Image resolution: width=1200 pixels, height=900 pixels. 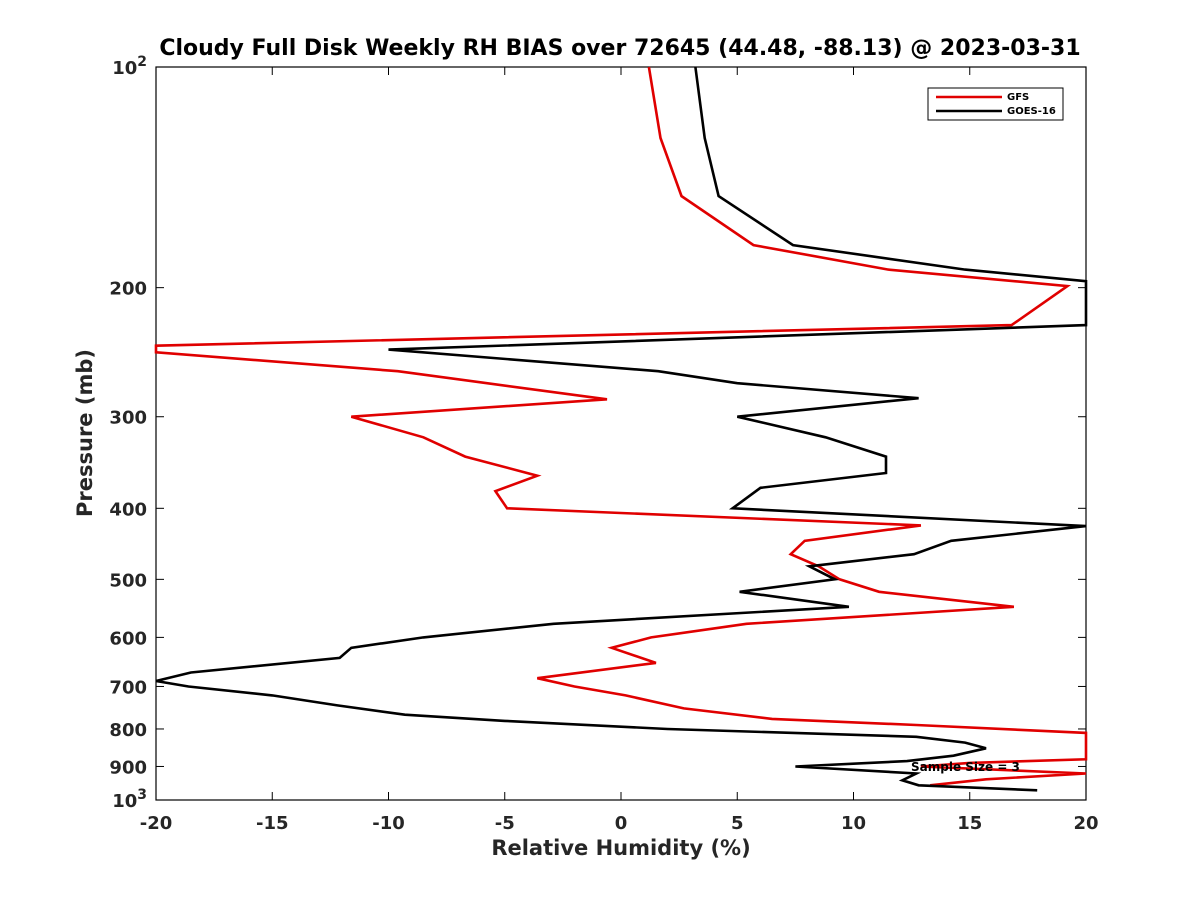 What do you see at coordinates (85, 433) in the screenshot?
I see `y-axis-label: Pressure (mb)` at bounding box center [85, 433].